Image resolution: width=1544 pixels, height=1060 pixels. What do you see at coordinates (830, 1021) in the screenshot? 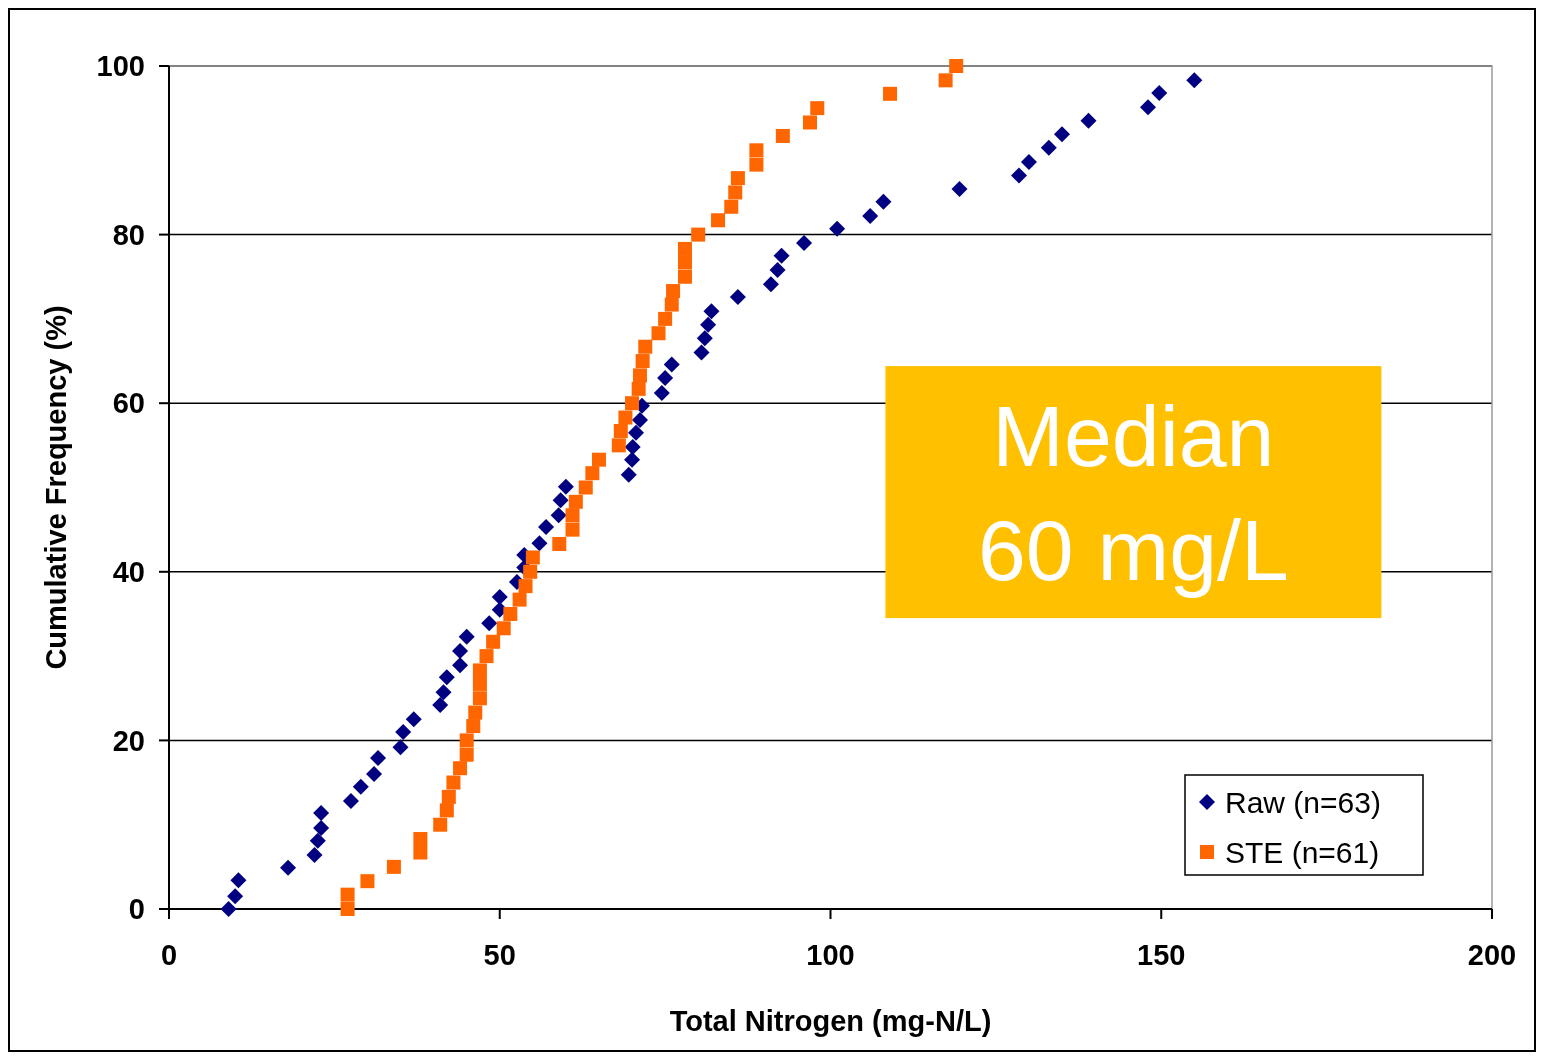
I see `x-axis-title: Total Nitrogen (mg-N/L)` at bounding box center [830, 1021].